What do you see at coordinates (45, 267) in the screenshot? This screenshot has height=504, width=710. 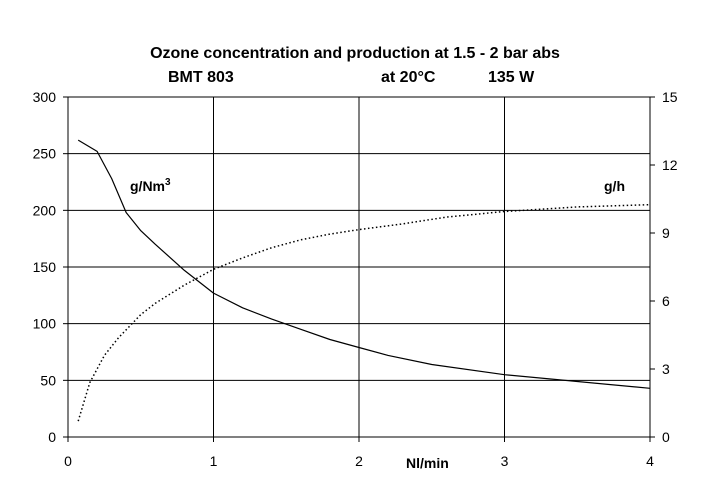 I see `left-axis-tick-label: 150` at bounding box center [45, 267].